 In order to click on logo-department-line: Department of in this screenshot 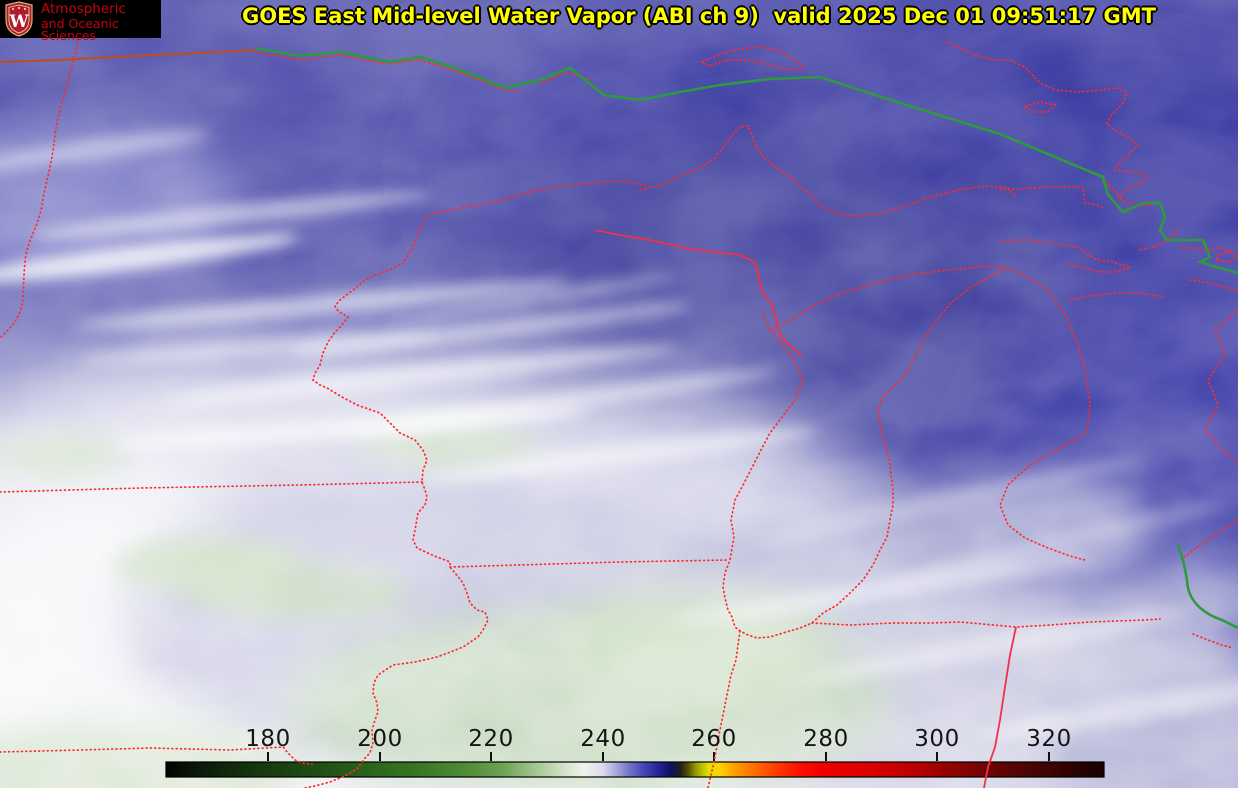, I will do `click(101, 1)`.